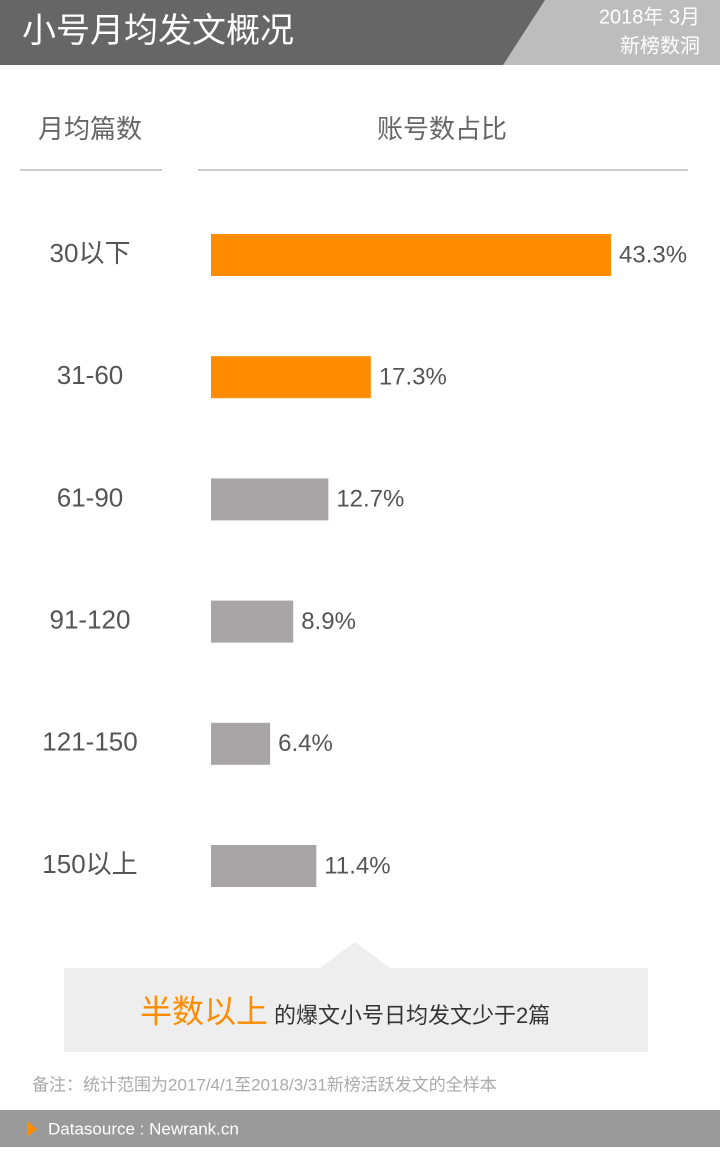 The image size is (720, 1152). What do you see at coordinates (90, 129) in the screenshot?
I see `category-header: 月均篇数` at bounding box center [90, 129].